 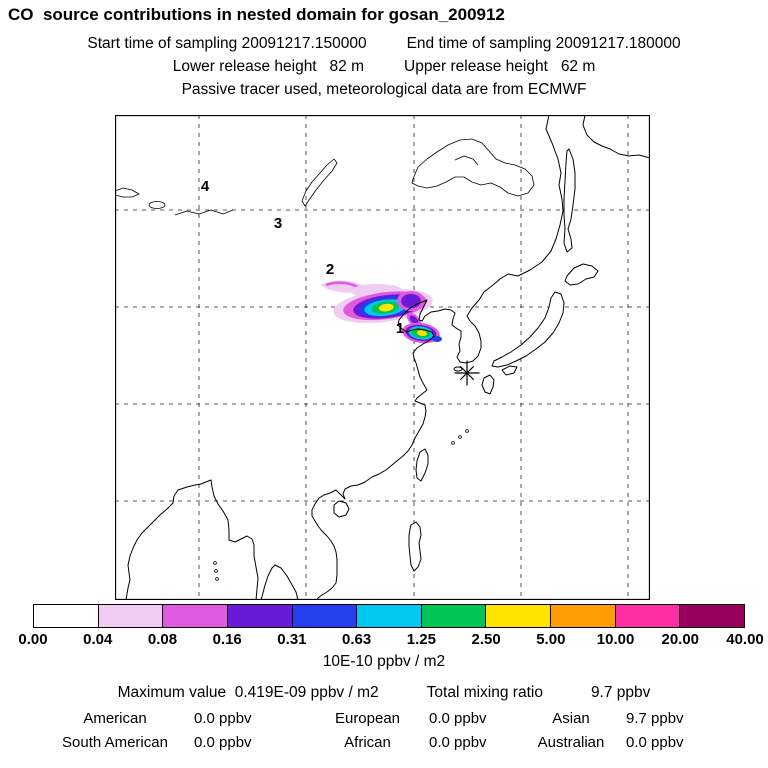 What do you see at coordinates (341, 509) in the screenshot?
I see `hainan-island` at bounding box center [341, 509].